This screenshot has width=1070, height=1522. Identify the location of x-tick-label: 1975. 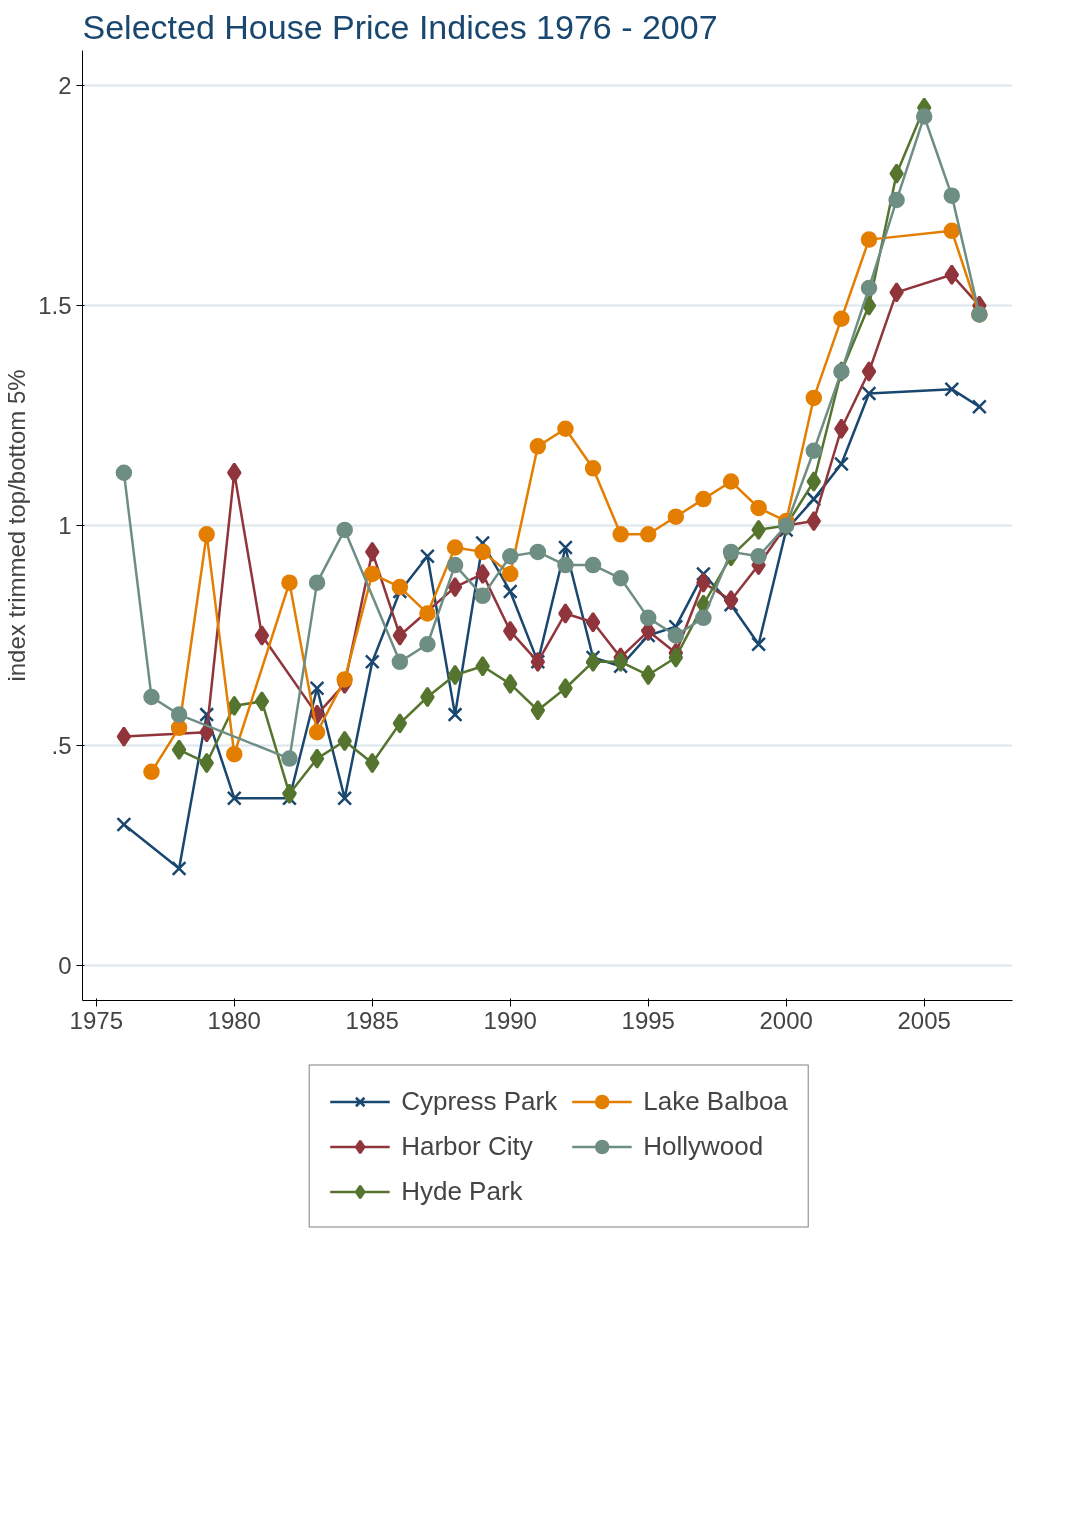
(96, 1020).